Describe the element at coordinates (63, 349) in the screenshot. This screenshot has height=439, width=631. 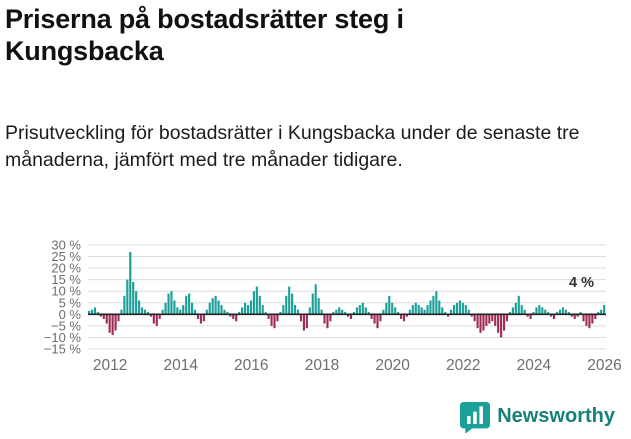
I see `svg-text: −15 %` at that location.